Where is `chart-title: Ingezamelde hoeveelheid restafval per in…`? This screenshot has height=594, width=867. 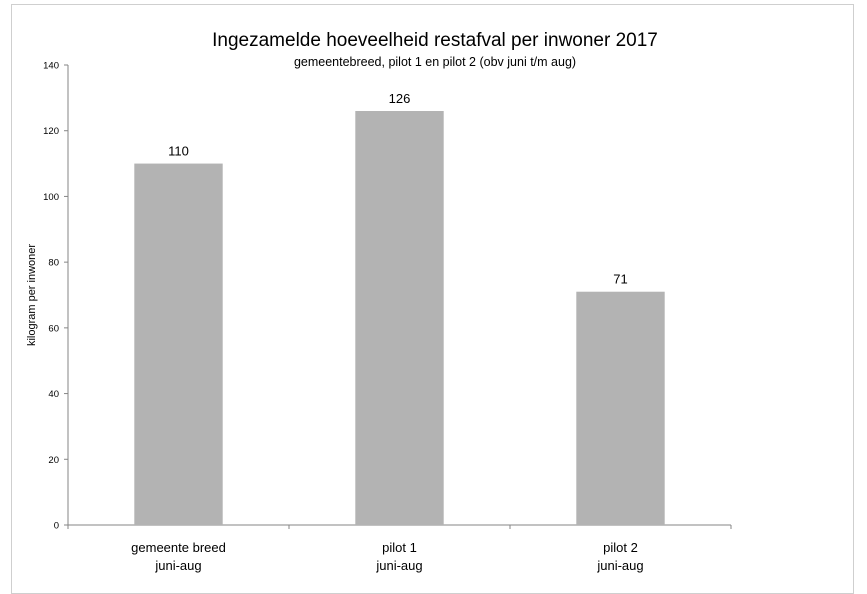
chart-title: Ingezamelde hoeveelheid restafval per in… is located at coordinates (435, 40).